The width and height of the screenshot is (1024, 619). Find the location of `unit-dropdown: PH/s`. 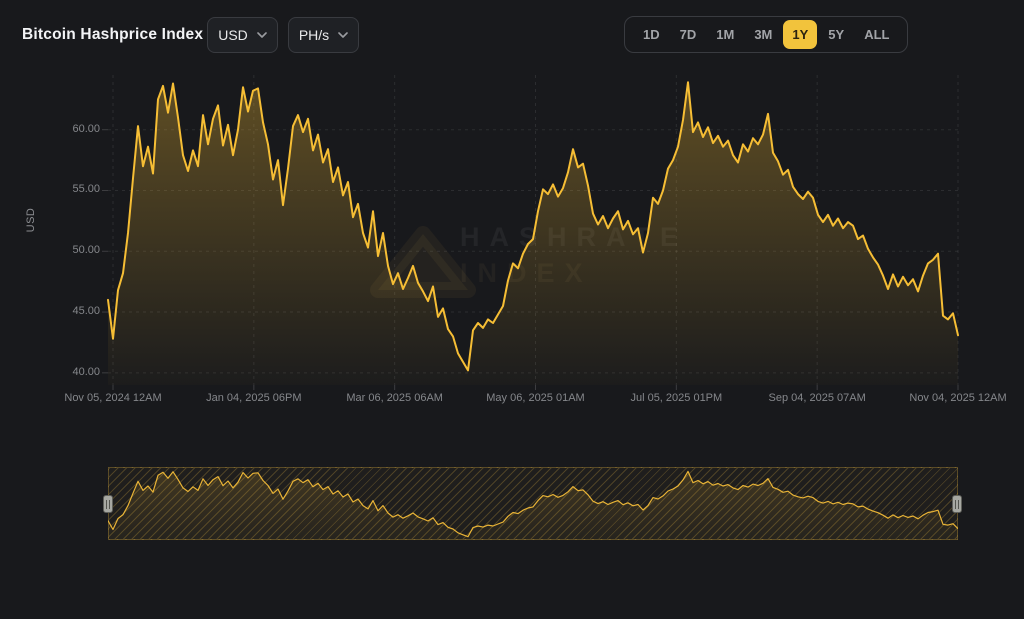

unit-dropdown: PH/s is located at coordinates (323, 35).